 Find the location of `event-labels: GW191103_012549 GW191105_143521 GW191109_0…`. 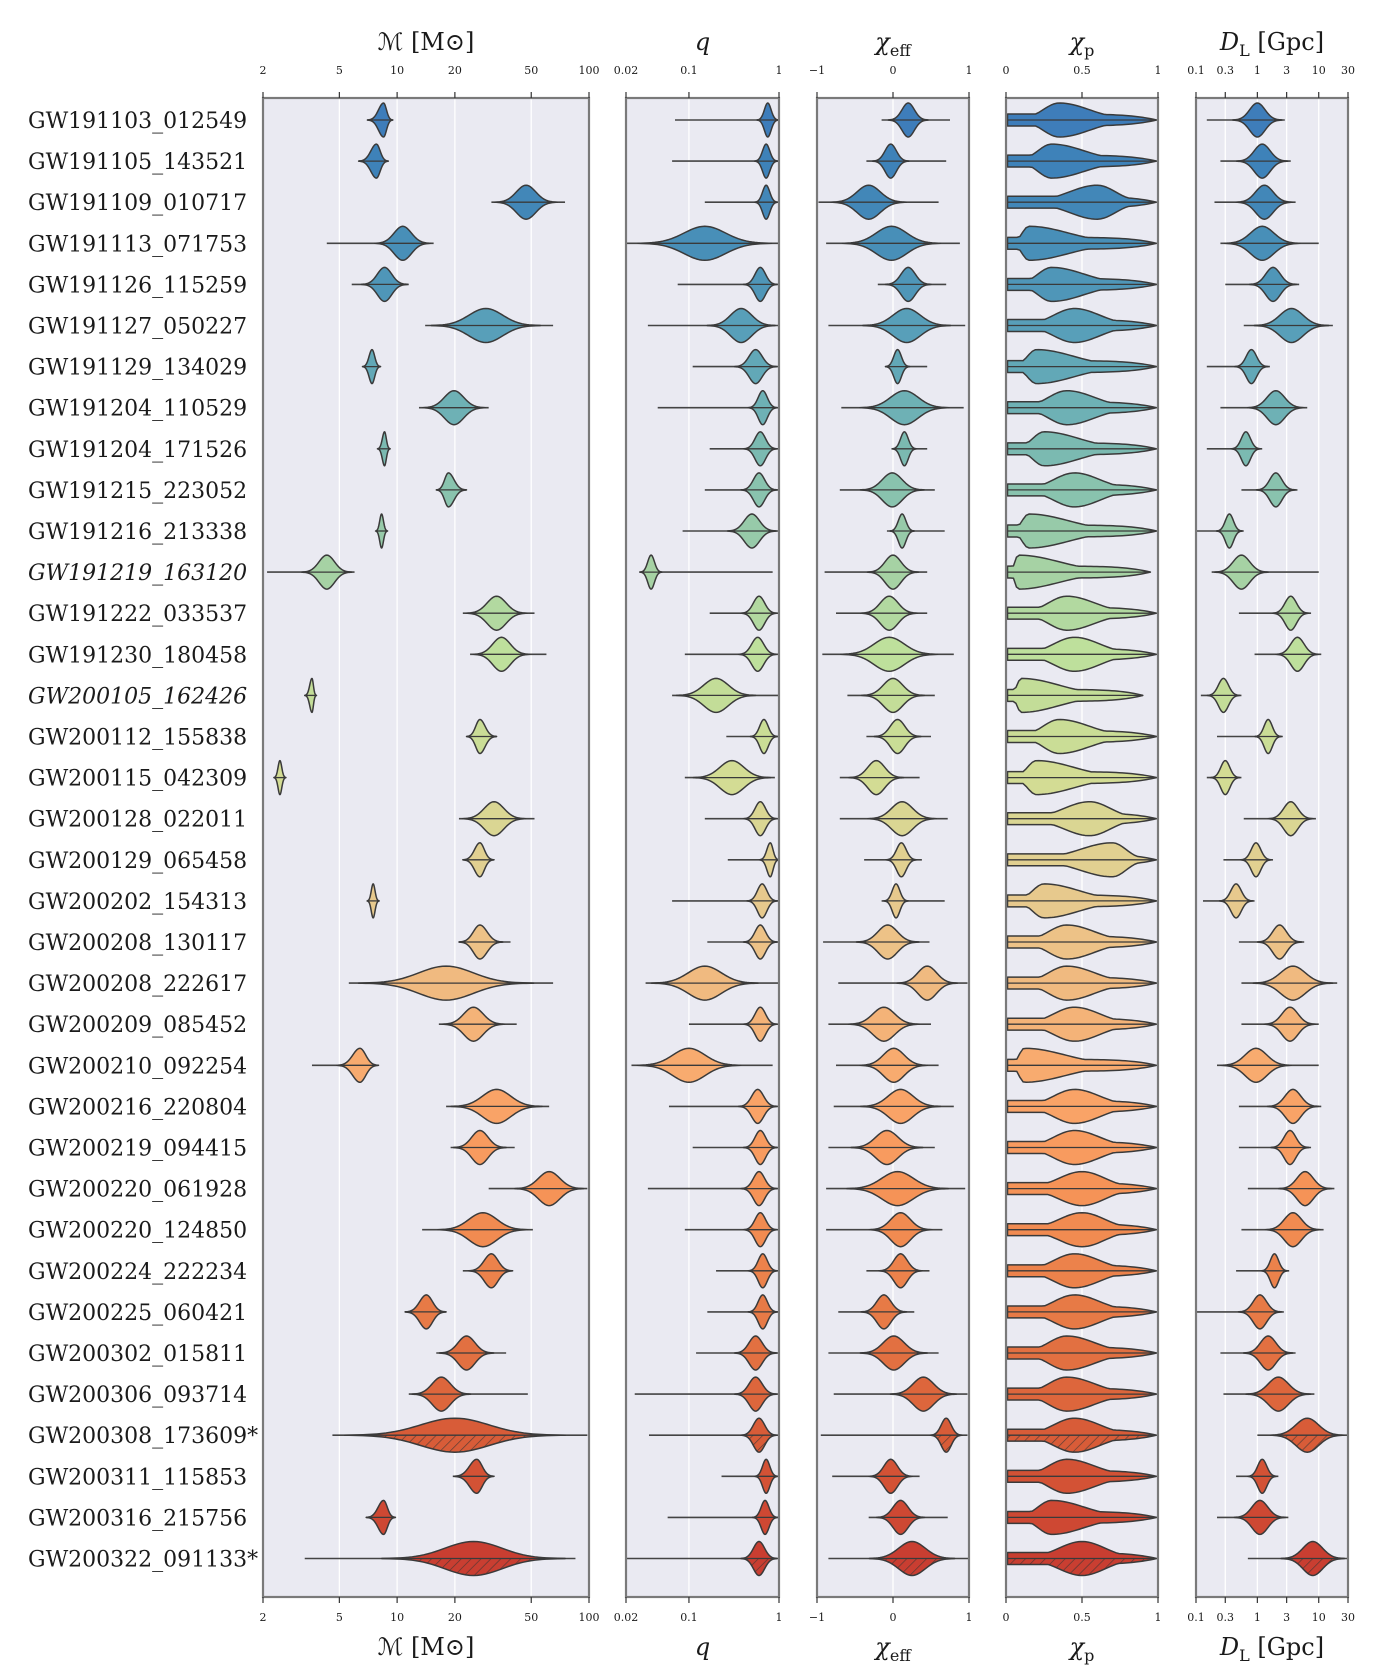

event-labels: GW191103_012549 GW191105_143521 GW191109_0… is located at coordinates (143, 841).